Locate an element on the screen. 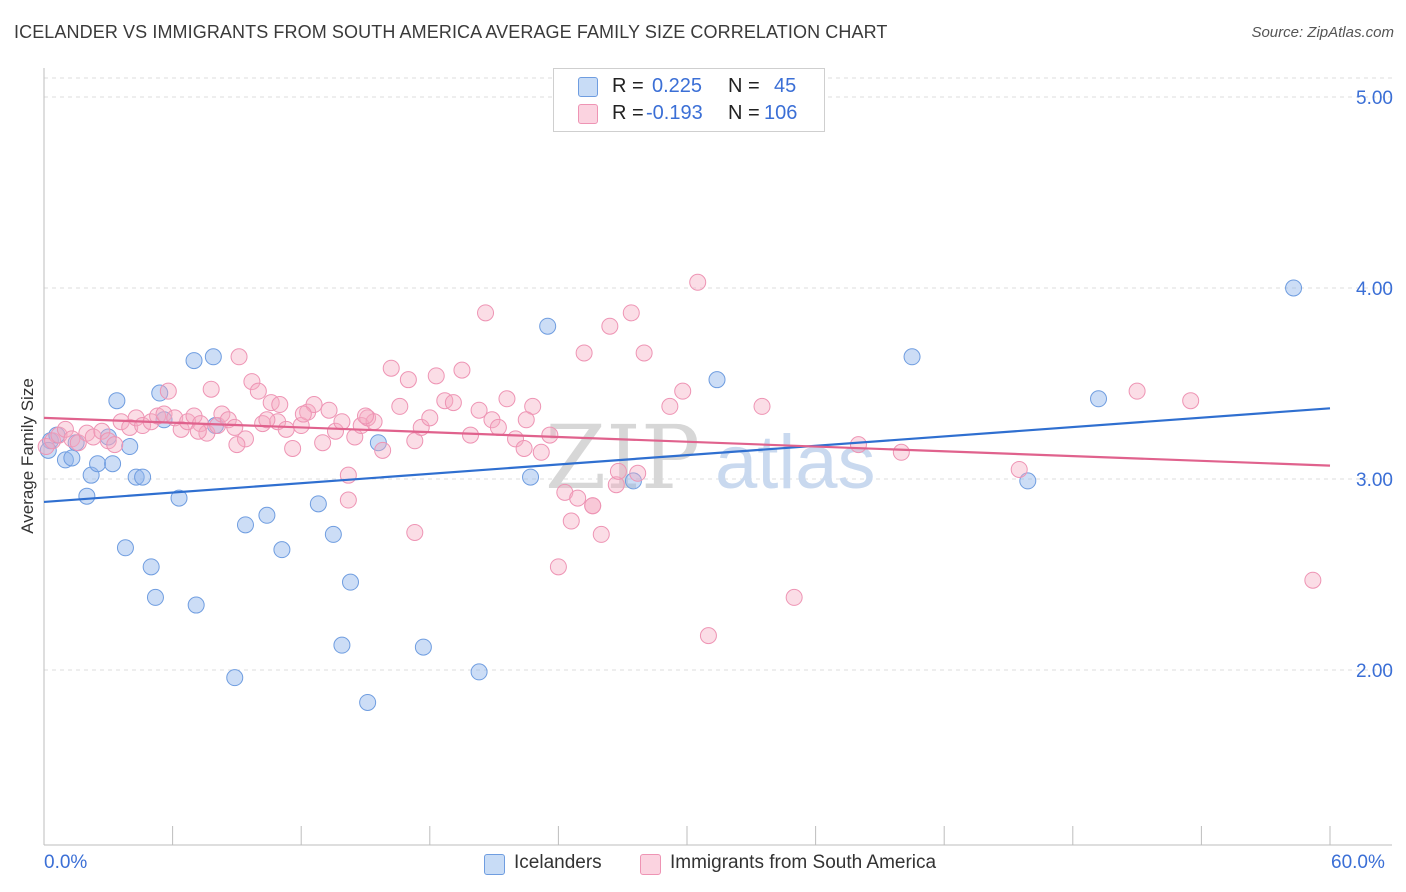 Image resolution: width=1406 pixels, height=892 pixels. watermark-atlas: atlas is located at coordinates (795, 462).